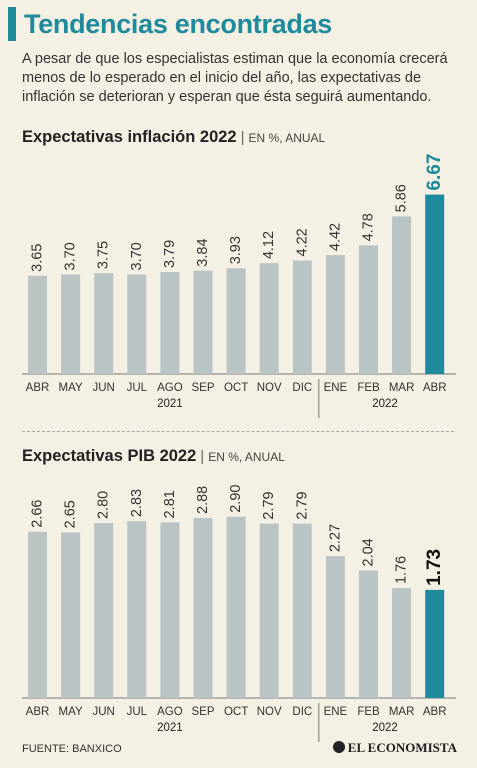 The height and width of the screenshot is (768, 477). Describe the element at coordinates (402, 570) in the screenshot. I see `value-label: 1.76` at that location.